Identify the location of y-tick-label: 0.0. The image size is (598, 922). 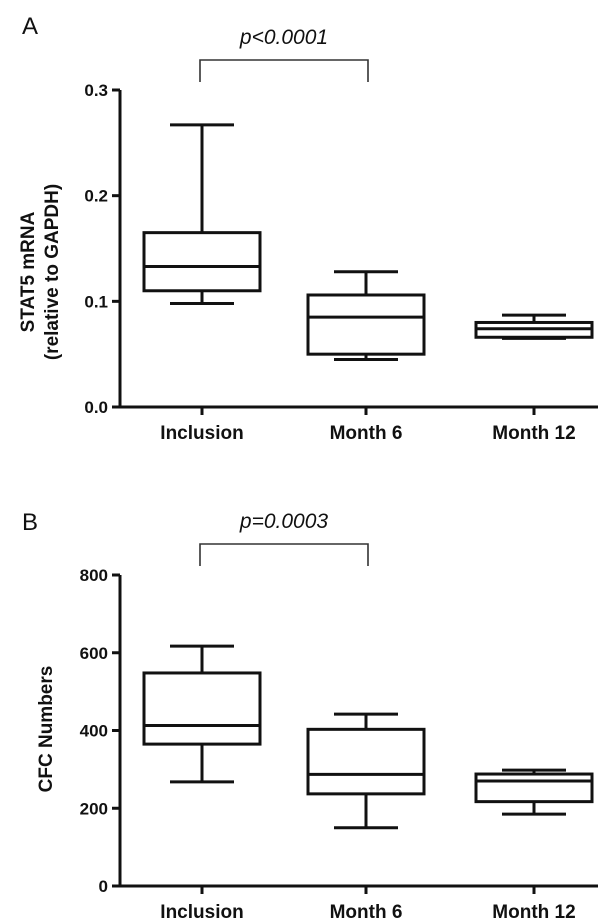
(96, 407).